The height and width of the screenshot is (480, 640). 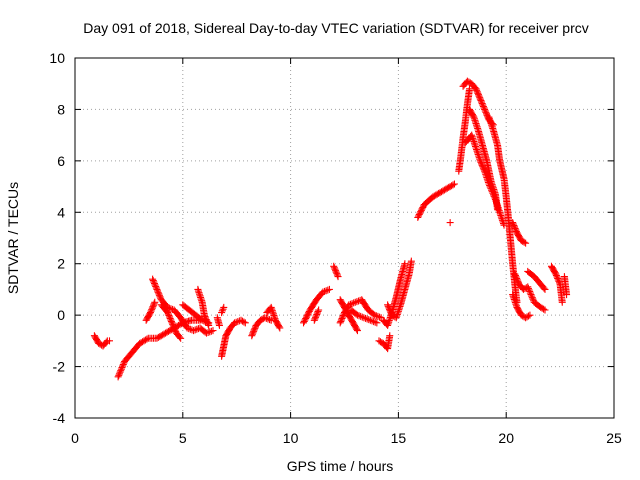 I want to click on y-tick-label: 2, so click(x=61, y=264).